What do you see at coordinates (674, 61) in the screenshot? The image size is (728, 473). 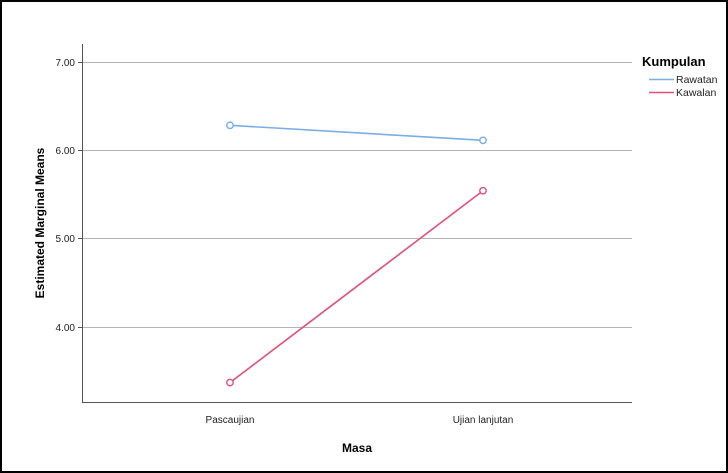 I see `legend-title: Kumpulan` at bounding box center [674, 61].